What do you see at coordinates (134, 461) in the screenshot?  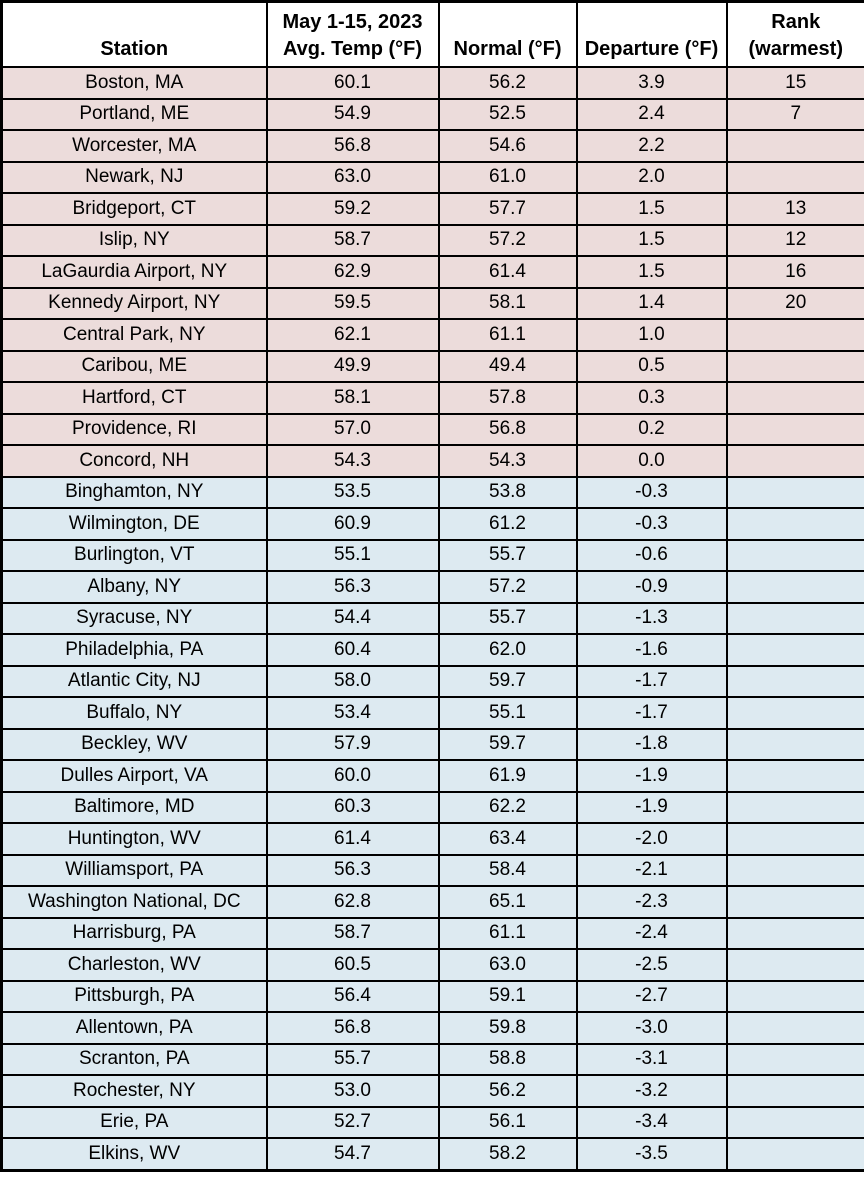 I see `station-cell: Concord, NH` at bounding box center [134, 461].